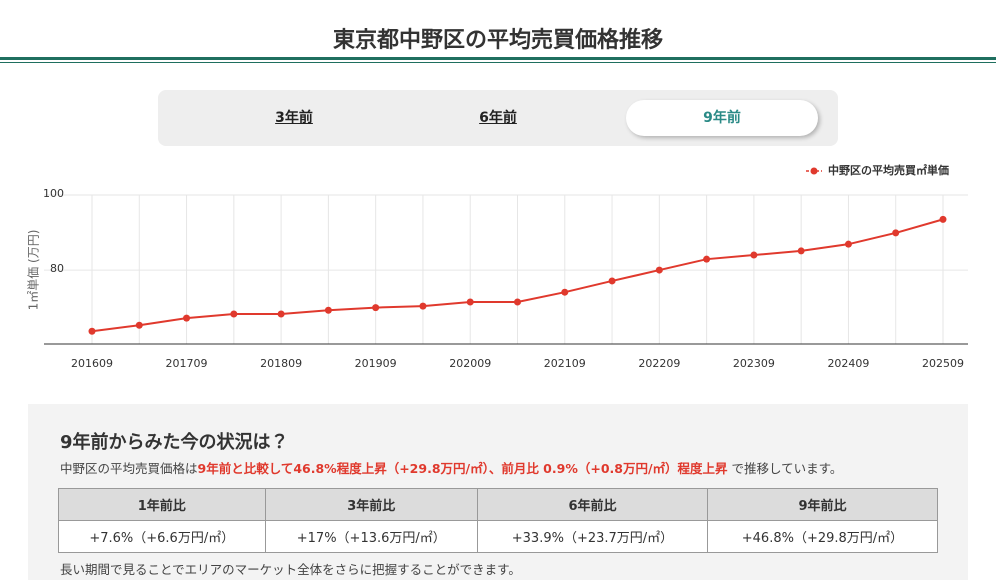  I want to click on cell: +7.6%（+6.6万円/㎡）, so click(162, 536).